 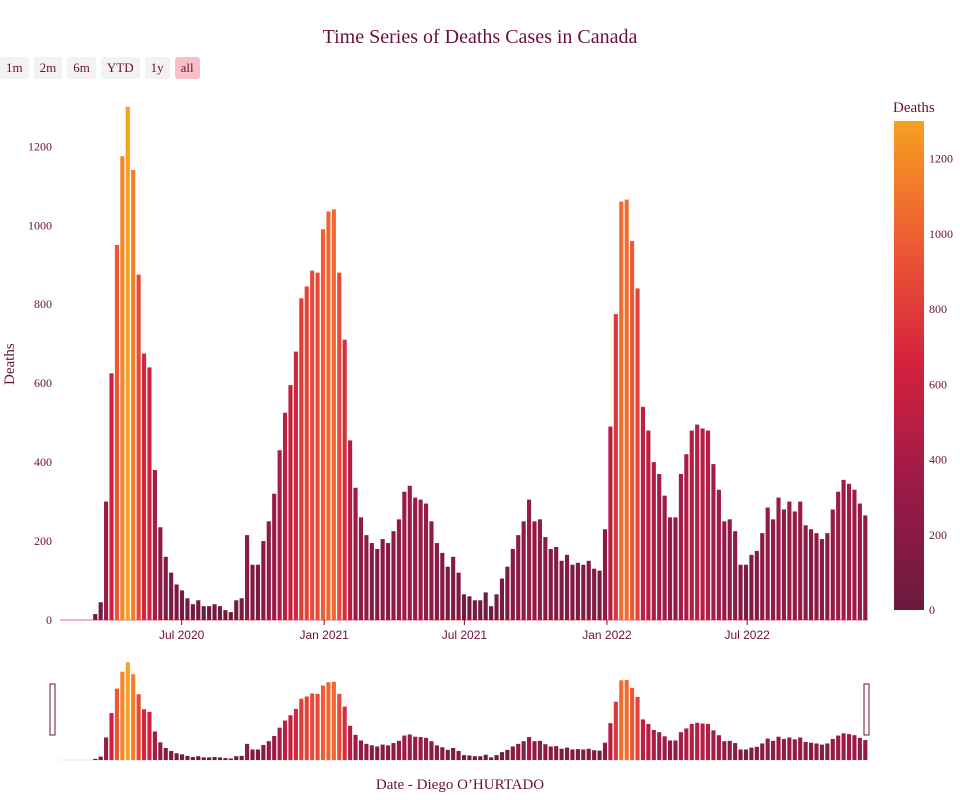 I want to click on range-button-1m: 1m, so click(x=14, y=68).